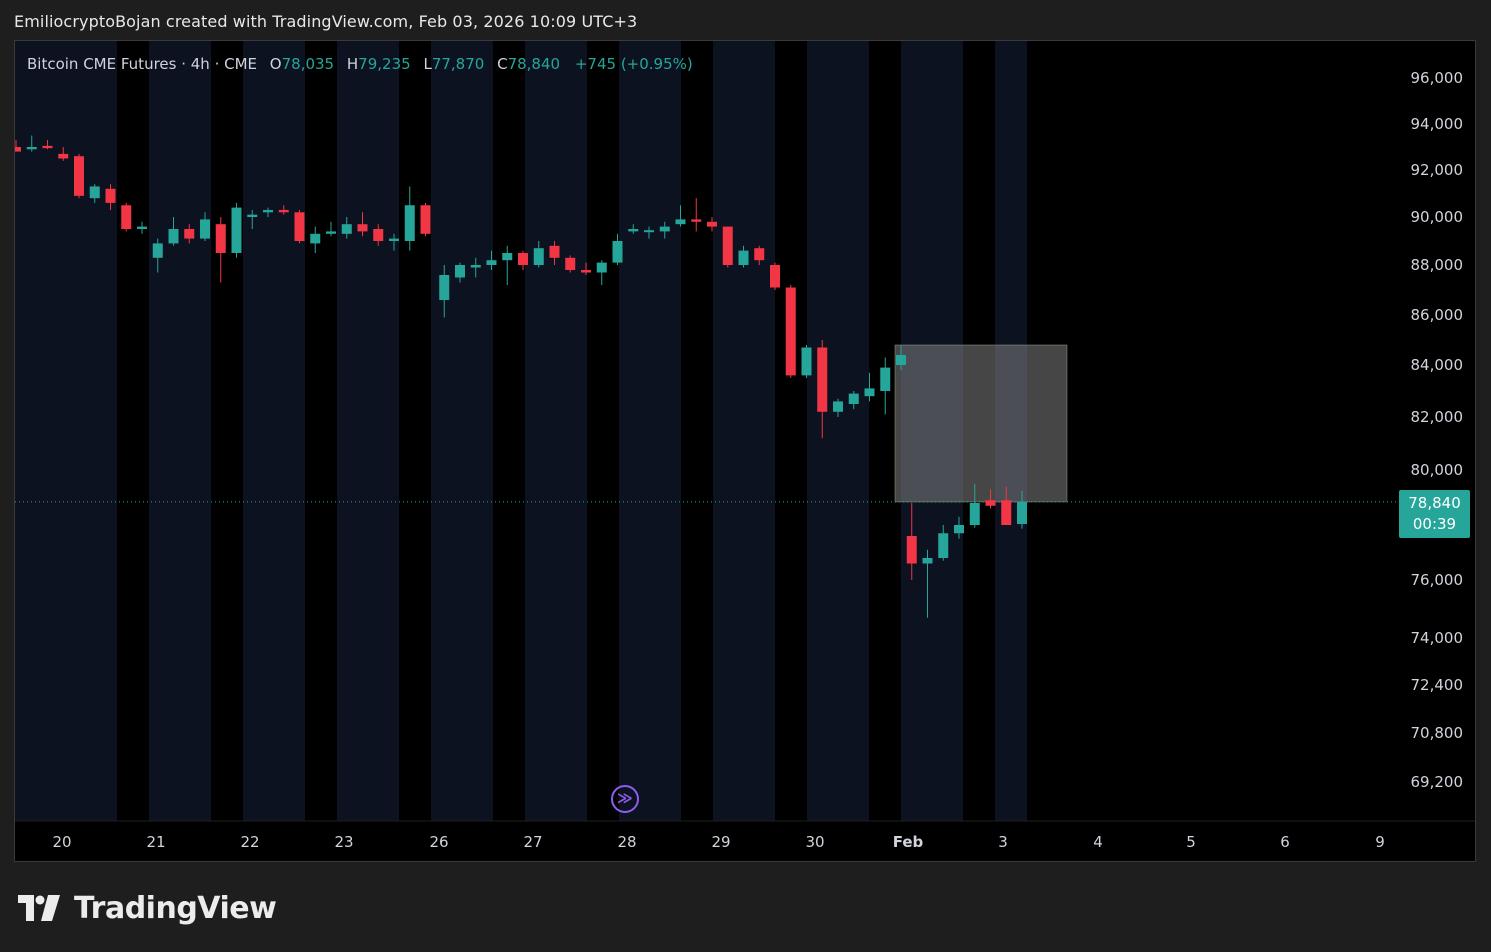 The width and height of the screenshot is (1491, 952). What do you see at coordinates (61, 842) in the screenshot?
I see `time-axis-label: 20` at bounding box center [61, 842].